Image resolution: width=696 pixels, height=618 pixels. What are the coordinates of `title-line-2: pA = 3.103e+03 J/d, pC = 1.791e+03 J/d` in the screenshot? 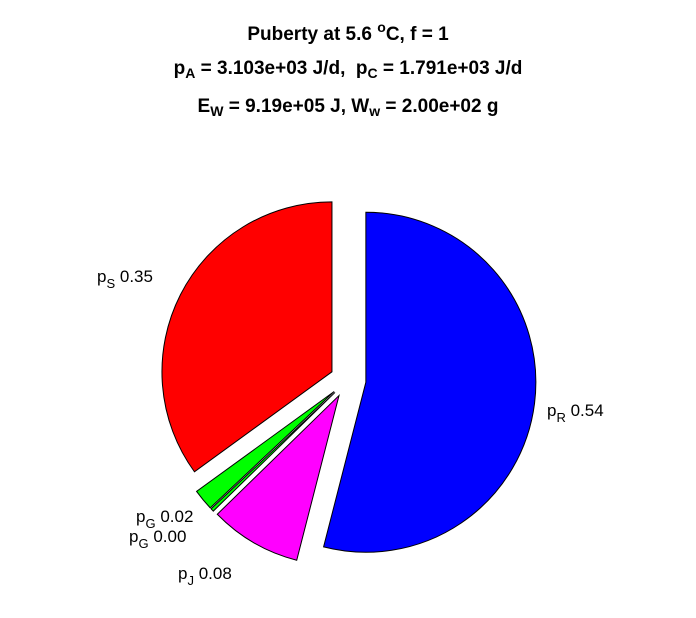 It's located at (348, 69).